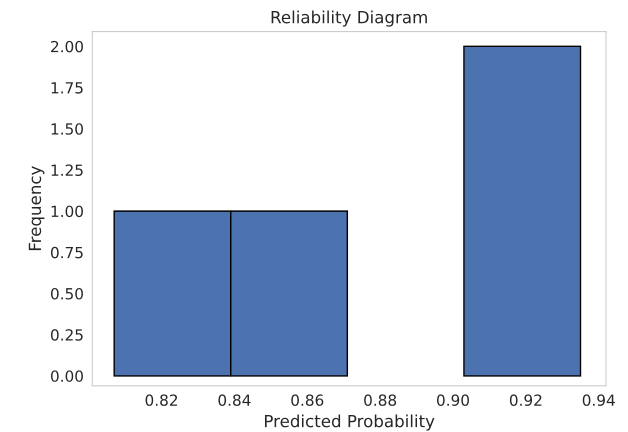  Describe the element at coordinates (162, 400) in the screenshot. I see `x-tick-label: 0.82` at that location.